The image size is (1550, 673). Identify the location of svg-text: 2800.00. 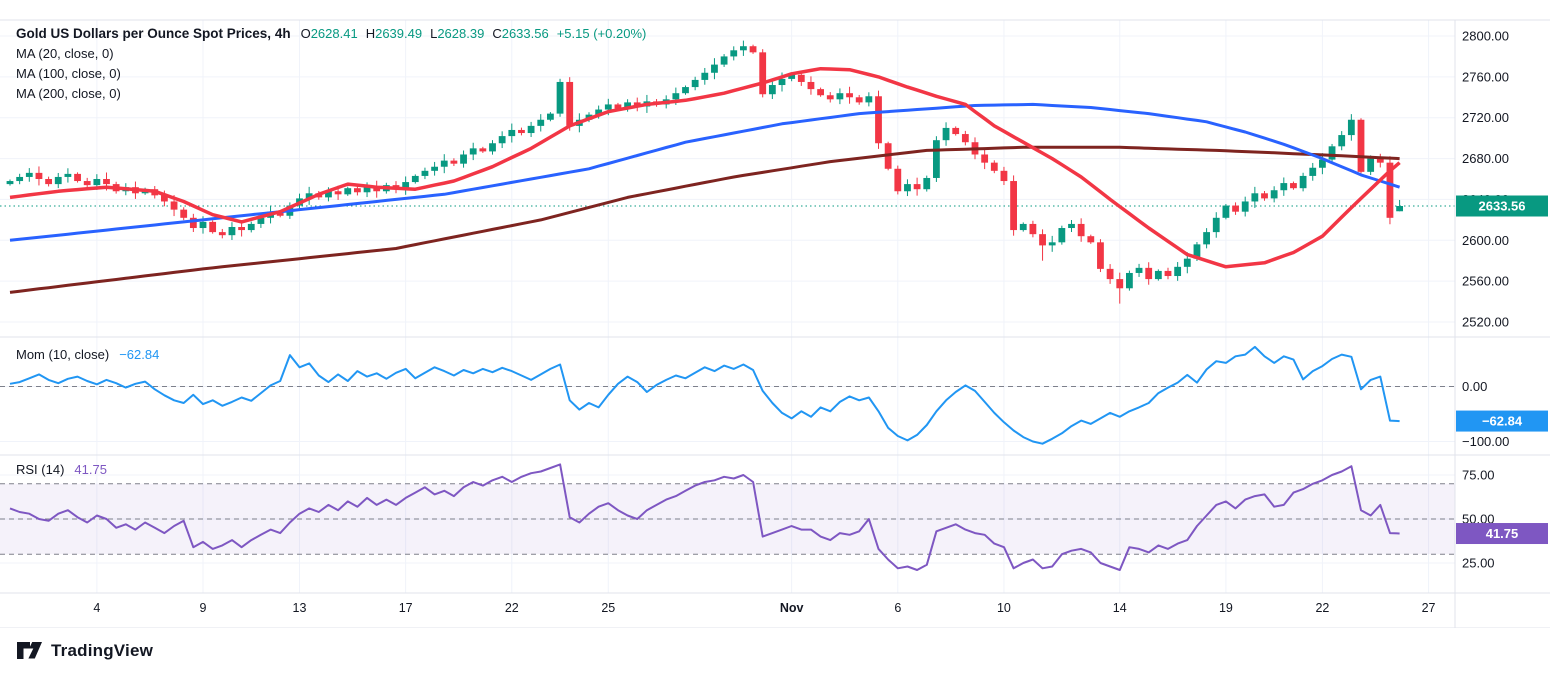
(1485, 36).